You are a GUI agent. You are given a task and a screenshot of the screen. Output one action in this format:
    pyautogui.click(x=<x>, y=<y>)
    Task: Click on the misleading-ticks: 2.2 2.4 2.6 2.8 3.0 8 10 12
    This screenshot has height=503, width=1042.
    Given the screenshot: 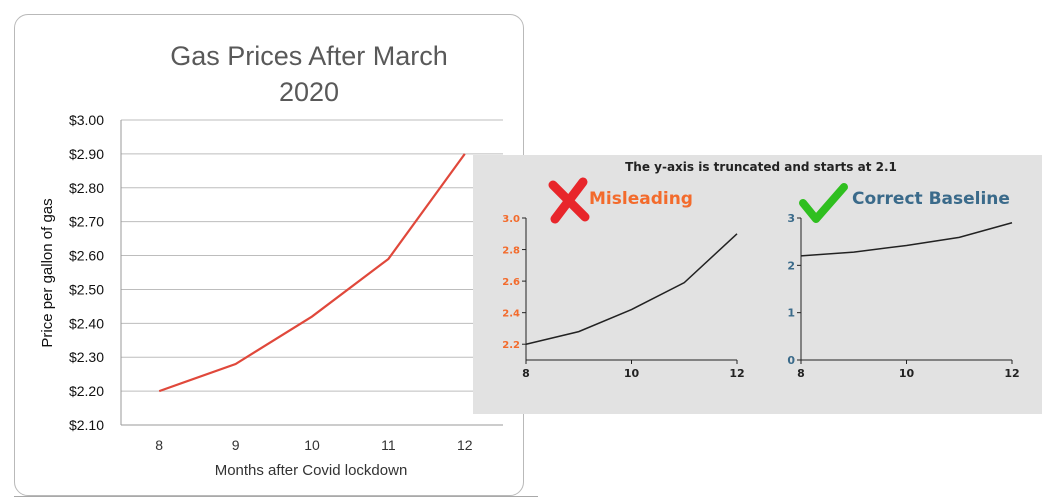 What is the action you would take?
    pyautogui.click(x=623, y=297)
    